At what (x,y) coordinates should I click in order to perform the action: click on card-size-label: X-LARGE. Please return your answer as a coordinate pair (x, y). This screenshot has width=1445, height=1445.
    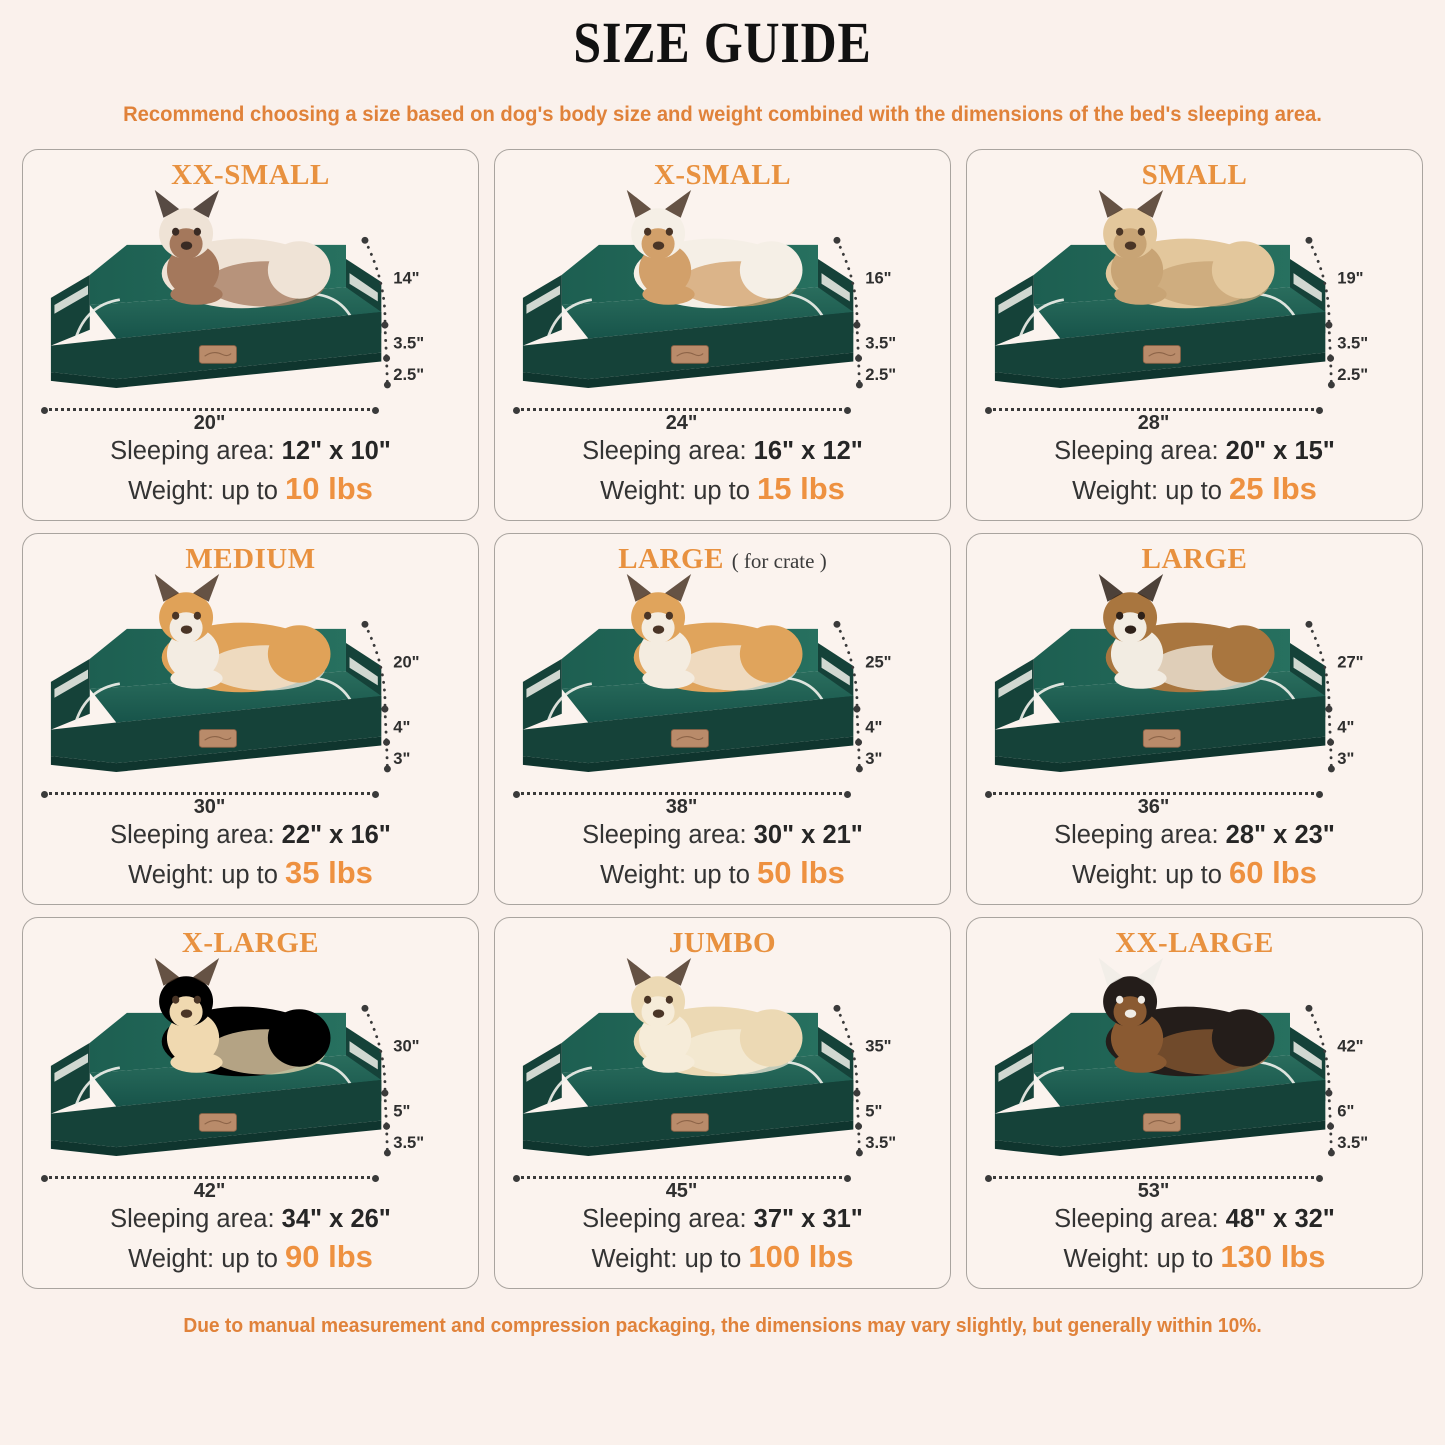
    Looking at the image, I should click on (250, 943).